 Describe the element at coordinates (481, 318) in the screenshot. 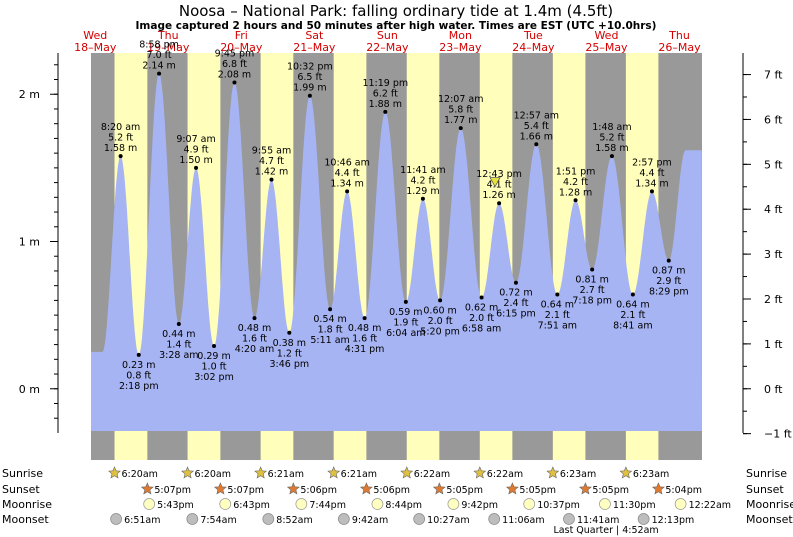

I see `tide-label: 2.0 ft` at that location.